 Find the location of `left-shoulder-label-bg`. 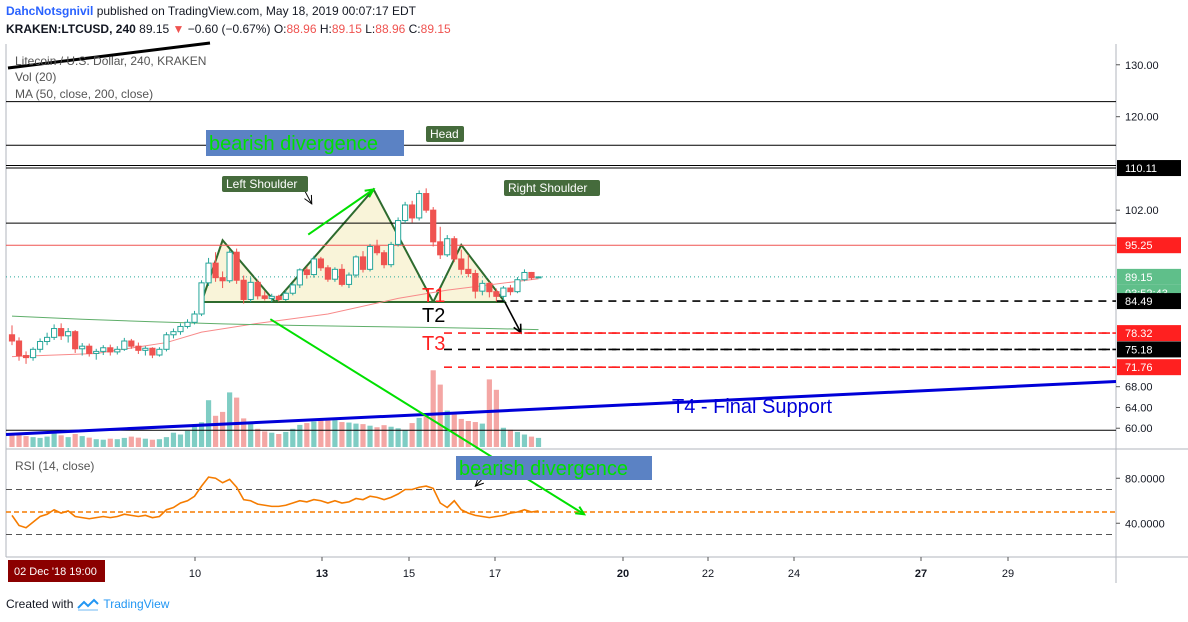

left-shoulder-label-bg is located at coordinates (265, 184).